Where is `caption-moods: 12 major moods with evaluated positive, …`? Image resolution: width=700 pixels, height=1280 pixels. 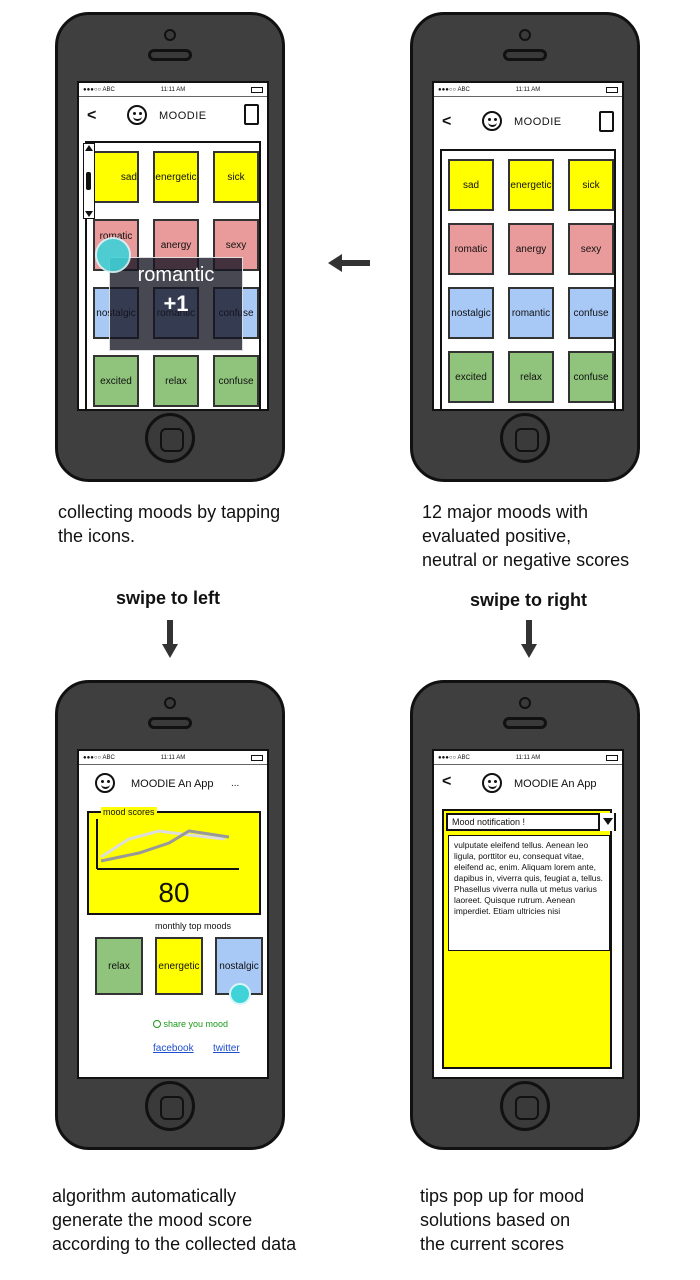
caption-moods: 12 major moods with evaluated positive, … is located at coordinates (525, 536).